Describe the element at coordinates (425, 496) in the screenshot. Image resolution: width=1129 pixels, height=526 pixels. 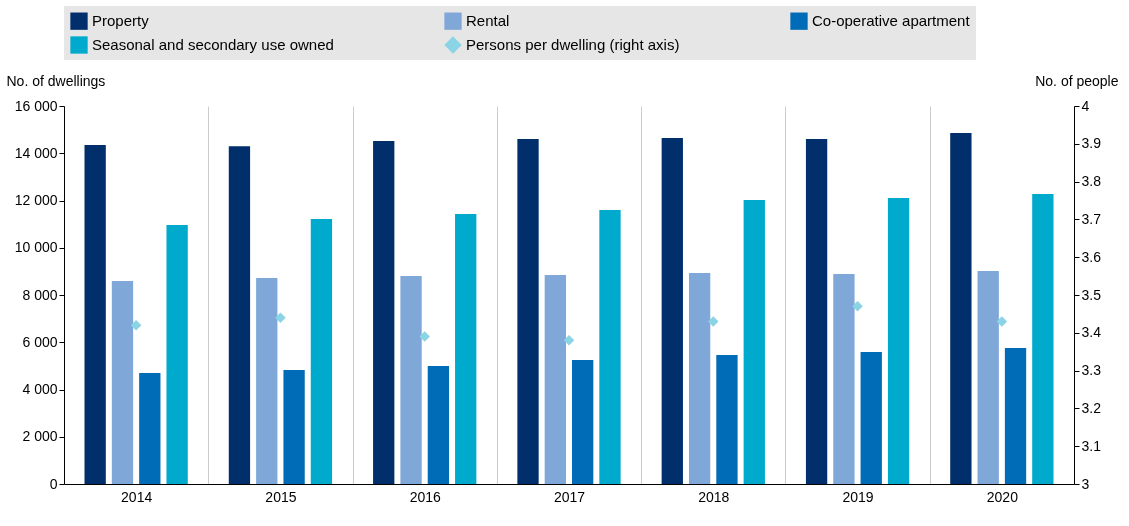
I see `x-tick-label: 2016` at that location.